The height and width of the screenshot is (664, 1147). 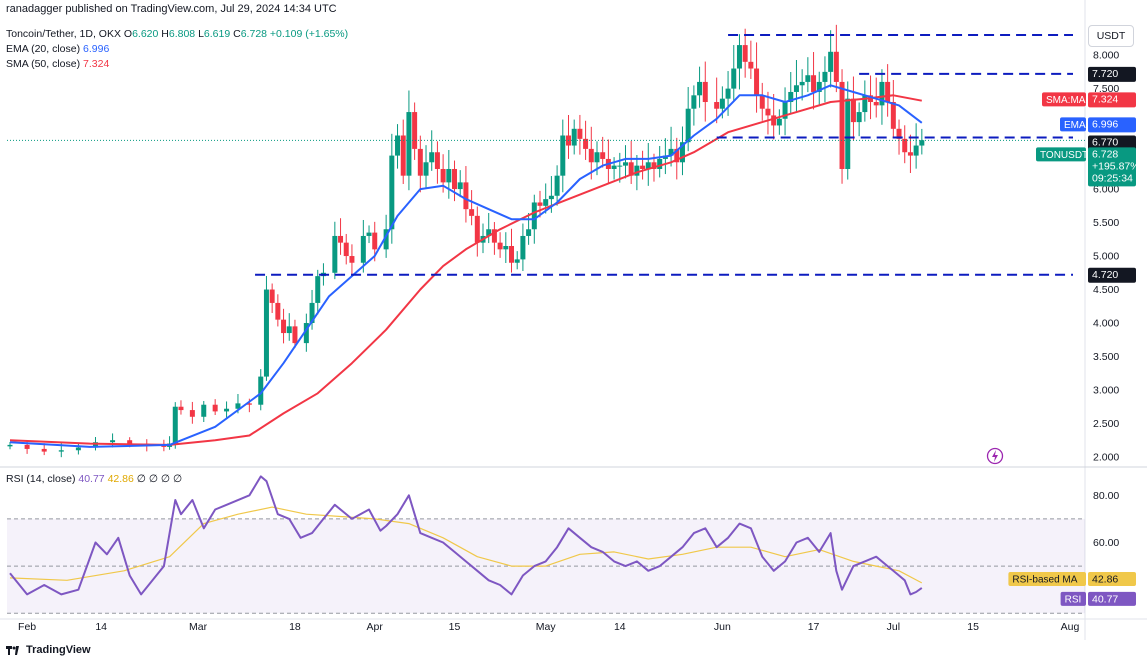 I want to click on rsi-label: RSI (14, close), so click(x=41, y=479).